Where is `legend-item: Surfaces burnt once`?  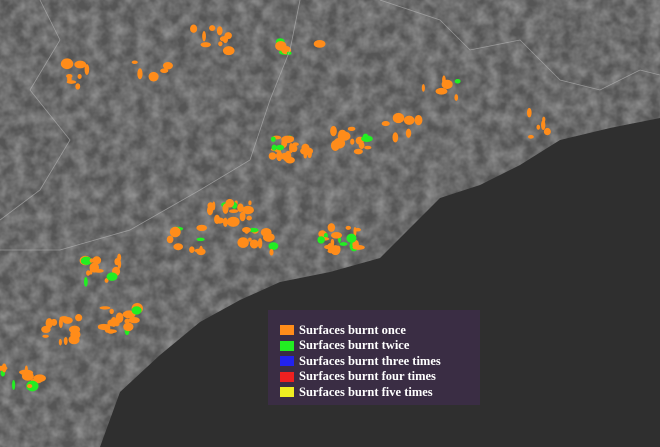
legend-item: Surfaces burnt once is located at coordinates (343, 330).